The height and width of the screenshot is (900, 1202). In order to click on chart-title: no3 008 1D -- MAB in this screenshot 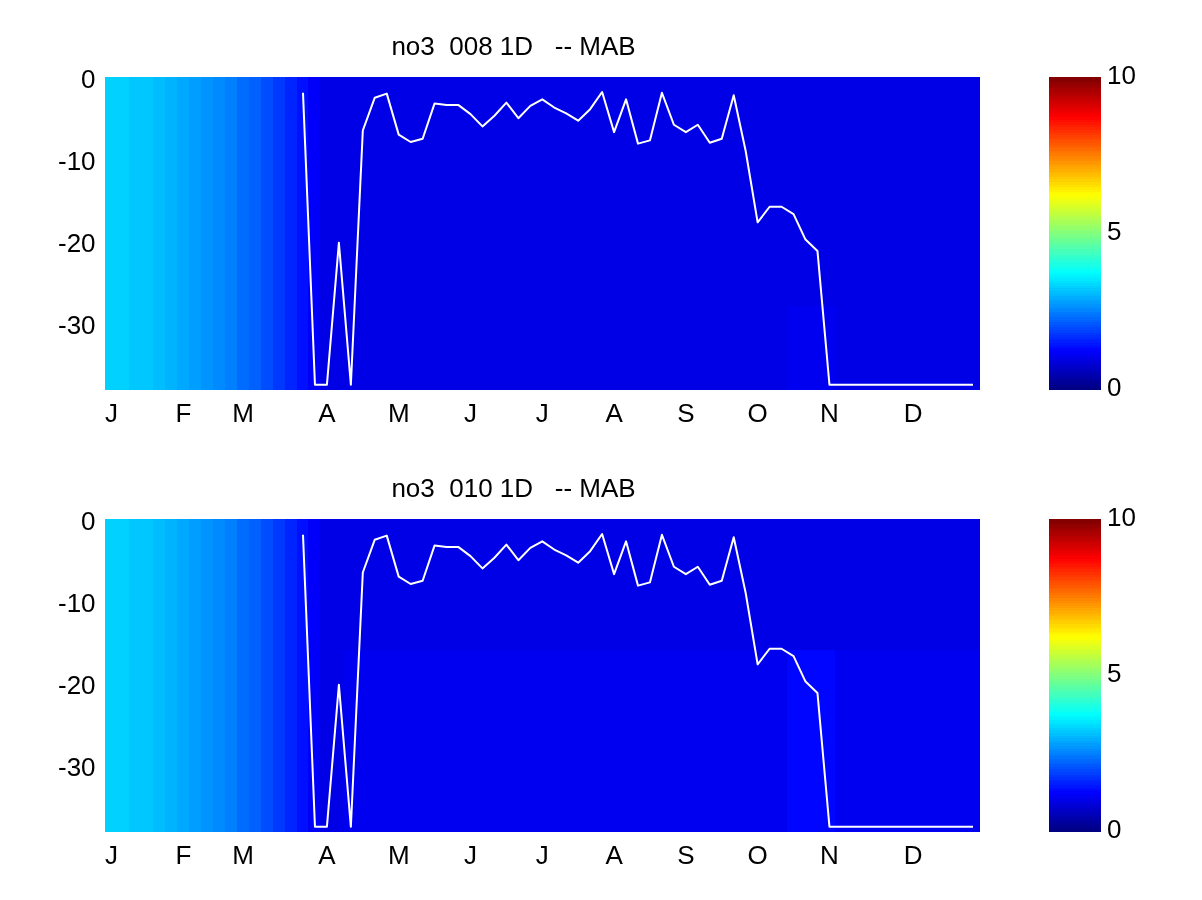, I will do `click(513, 45)`.